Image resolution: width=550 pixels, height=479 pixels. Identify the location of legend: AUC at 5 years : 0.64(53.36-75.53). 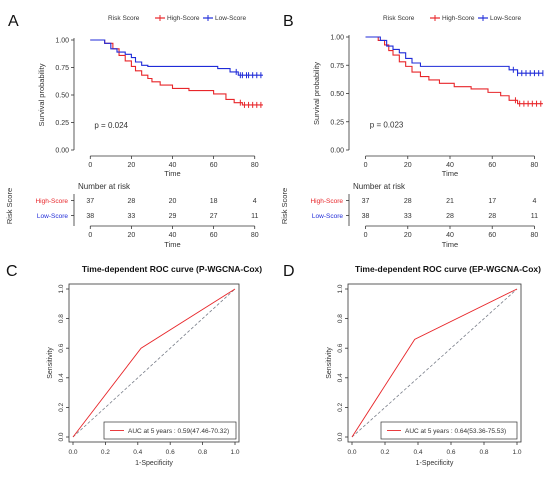
(449, 430).